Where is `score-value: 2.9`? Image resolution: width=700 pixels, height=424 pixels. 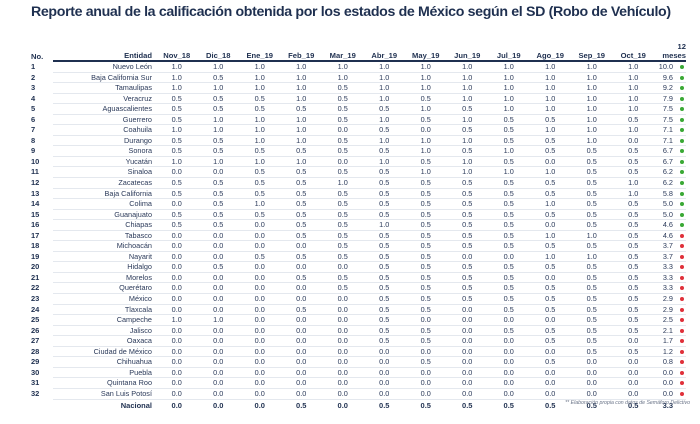 score-value: 2.9 is located at coordinates (667, 309).